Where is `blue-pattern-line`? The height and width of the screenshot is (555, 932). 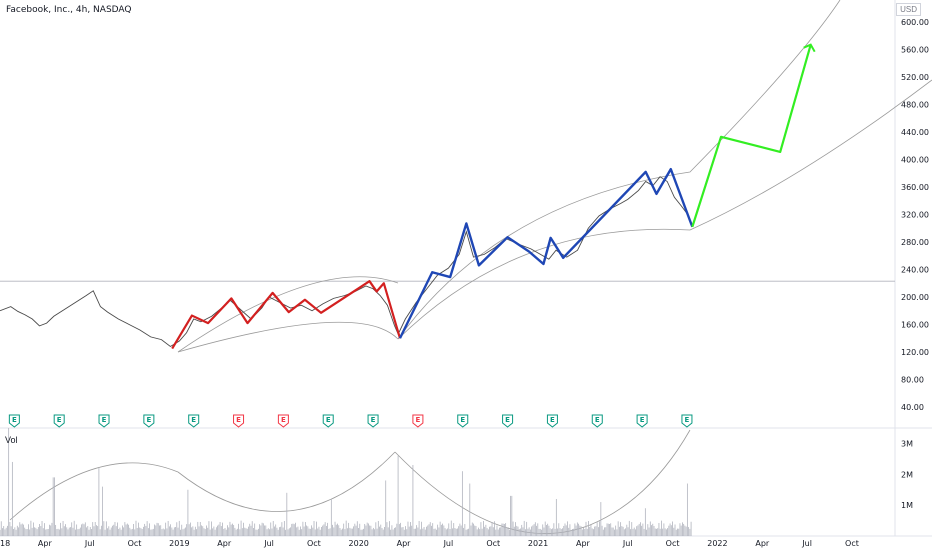
blue-pattern-line is located at coordinates (546, 253).